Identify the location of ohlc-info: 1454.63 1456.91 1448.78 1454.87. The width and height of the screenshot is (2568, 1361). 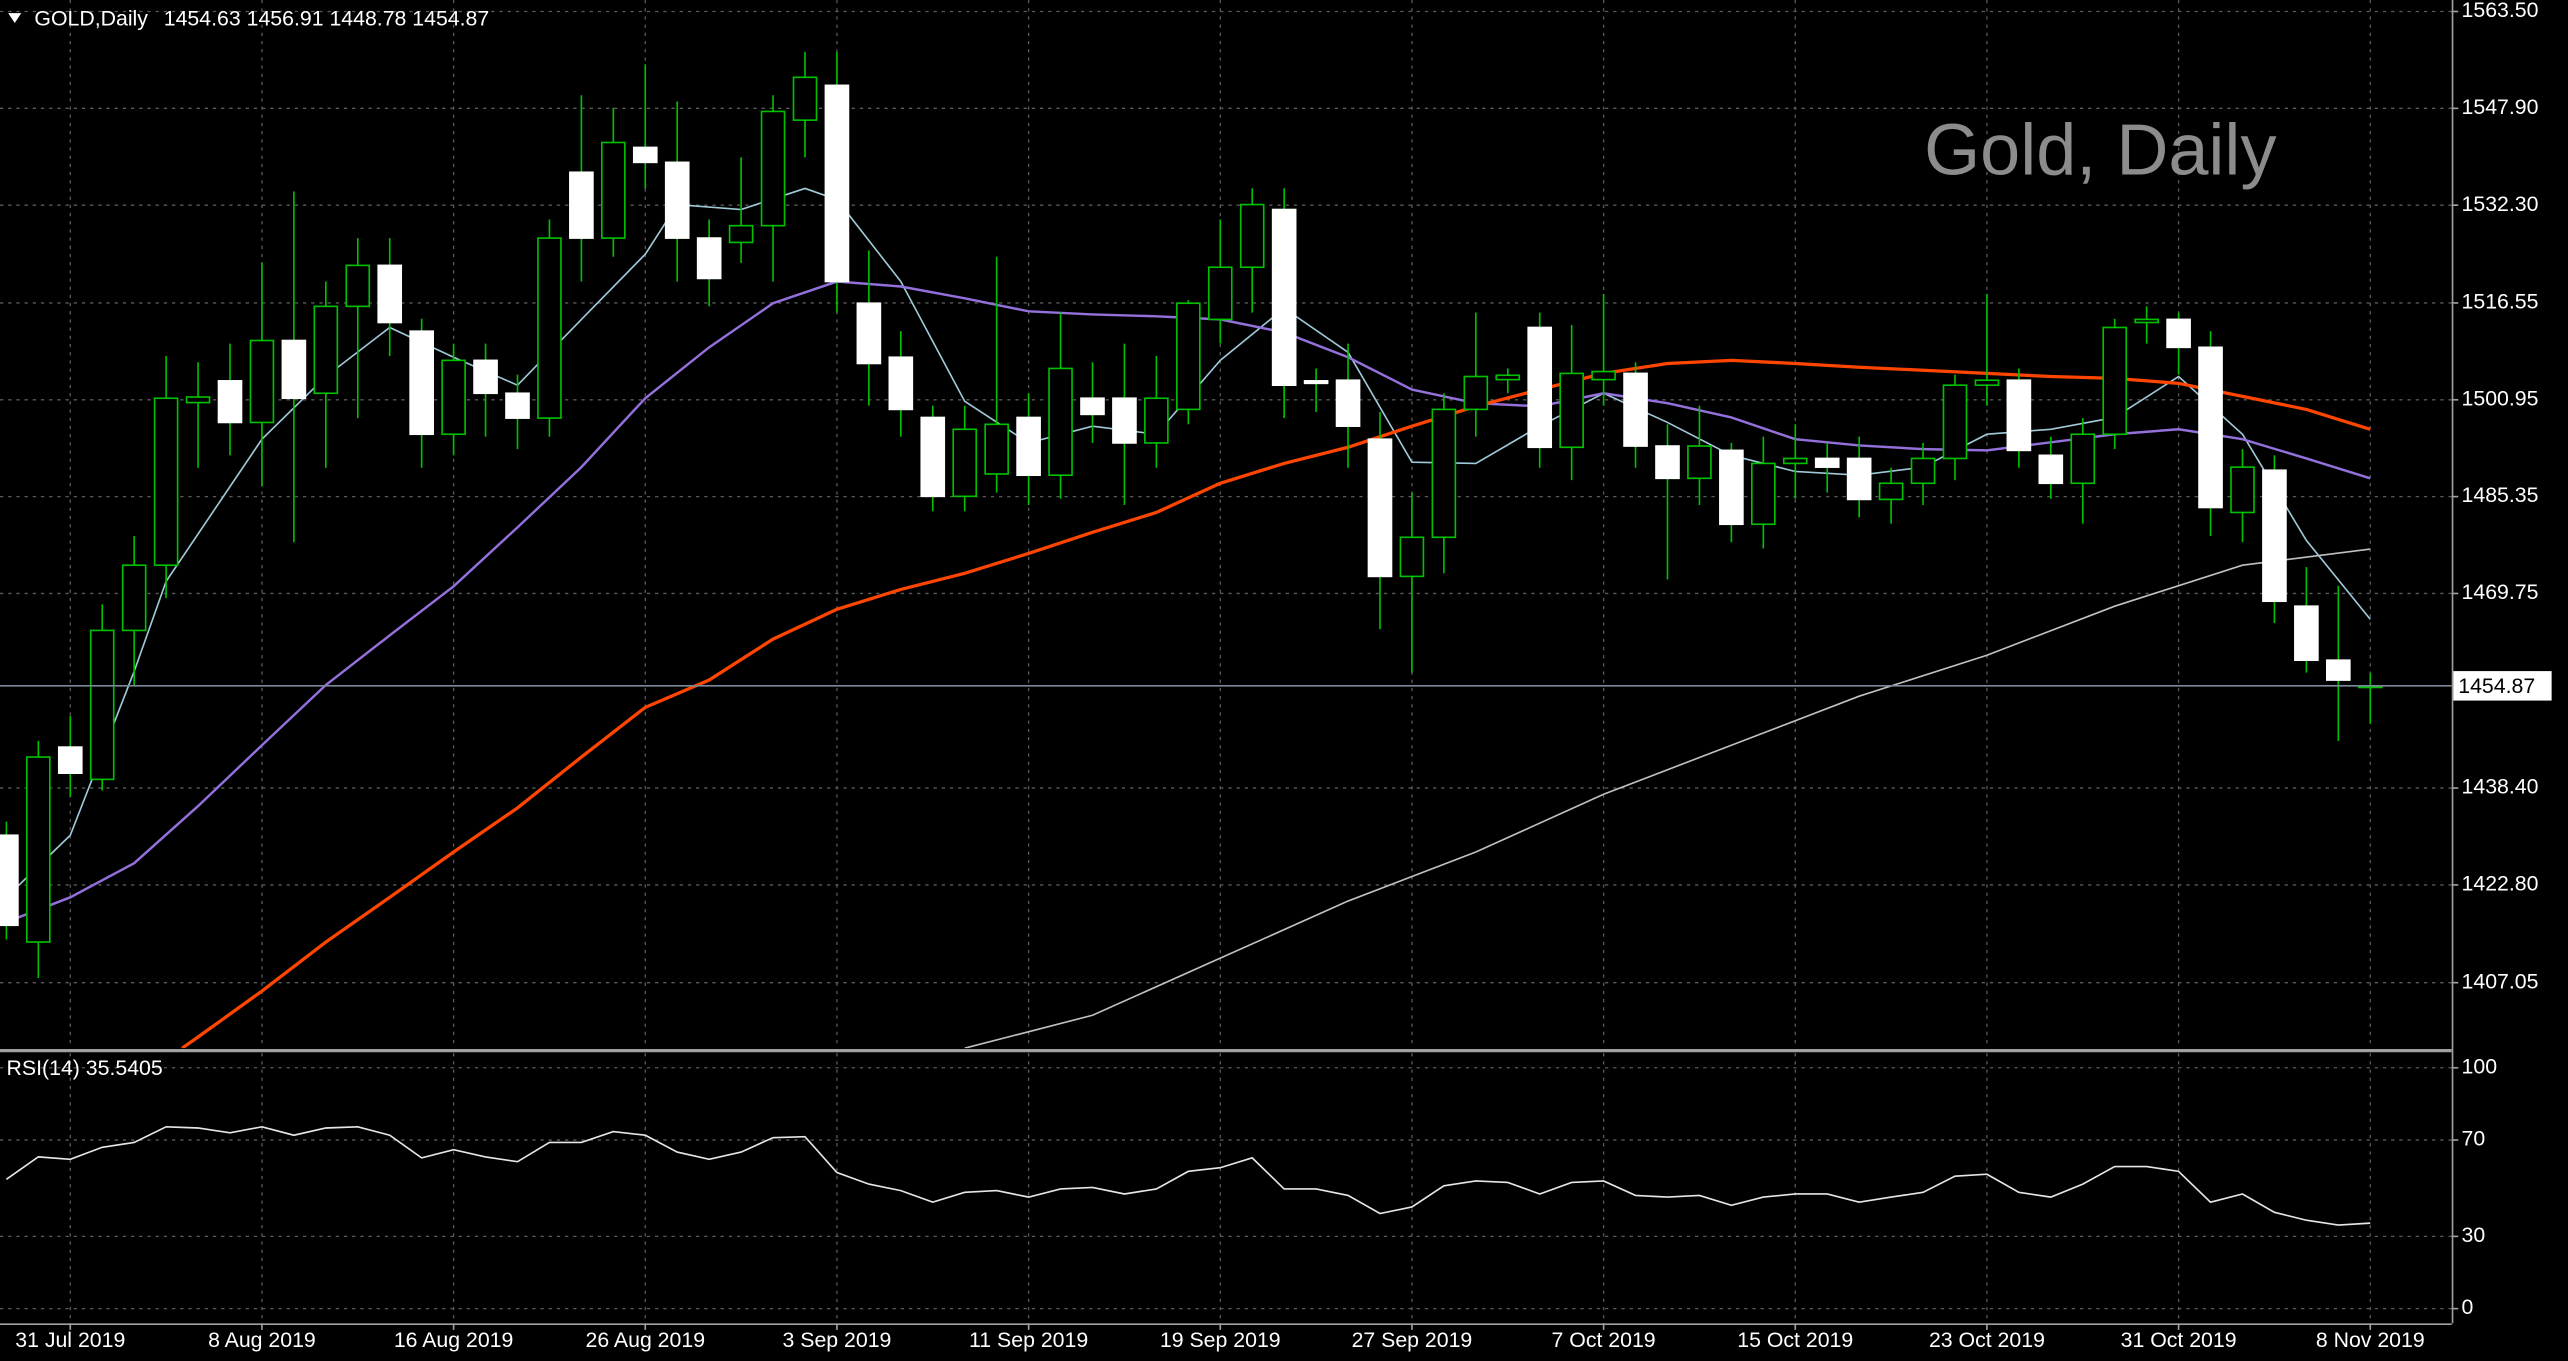
(326, 18).